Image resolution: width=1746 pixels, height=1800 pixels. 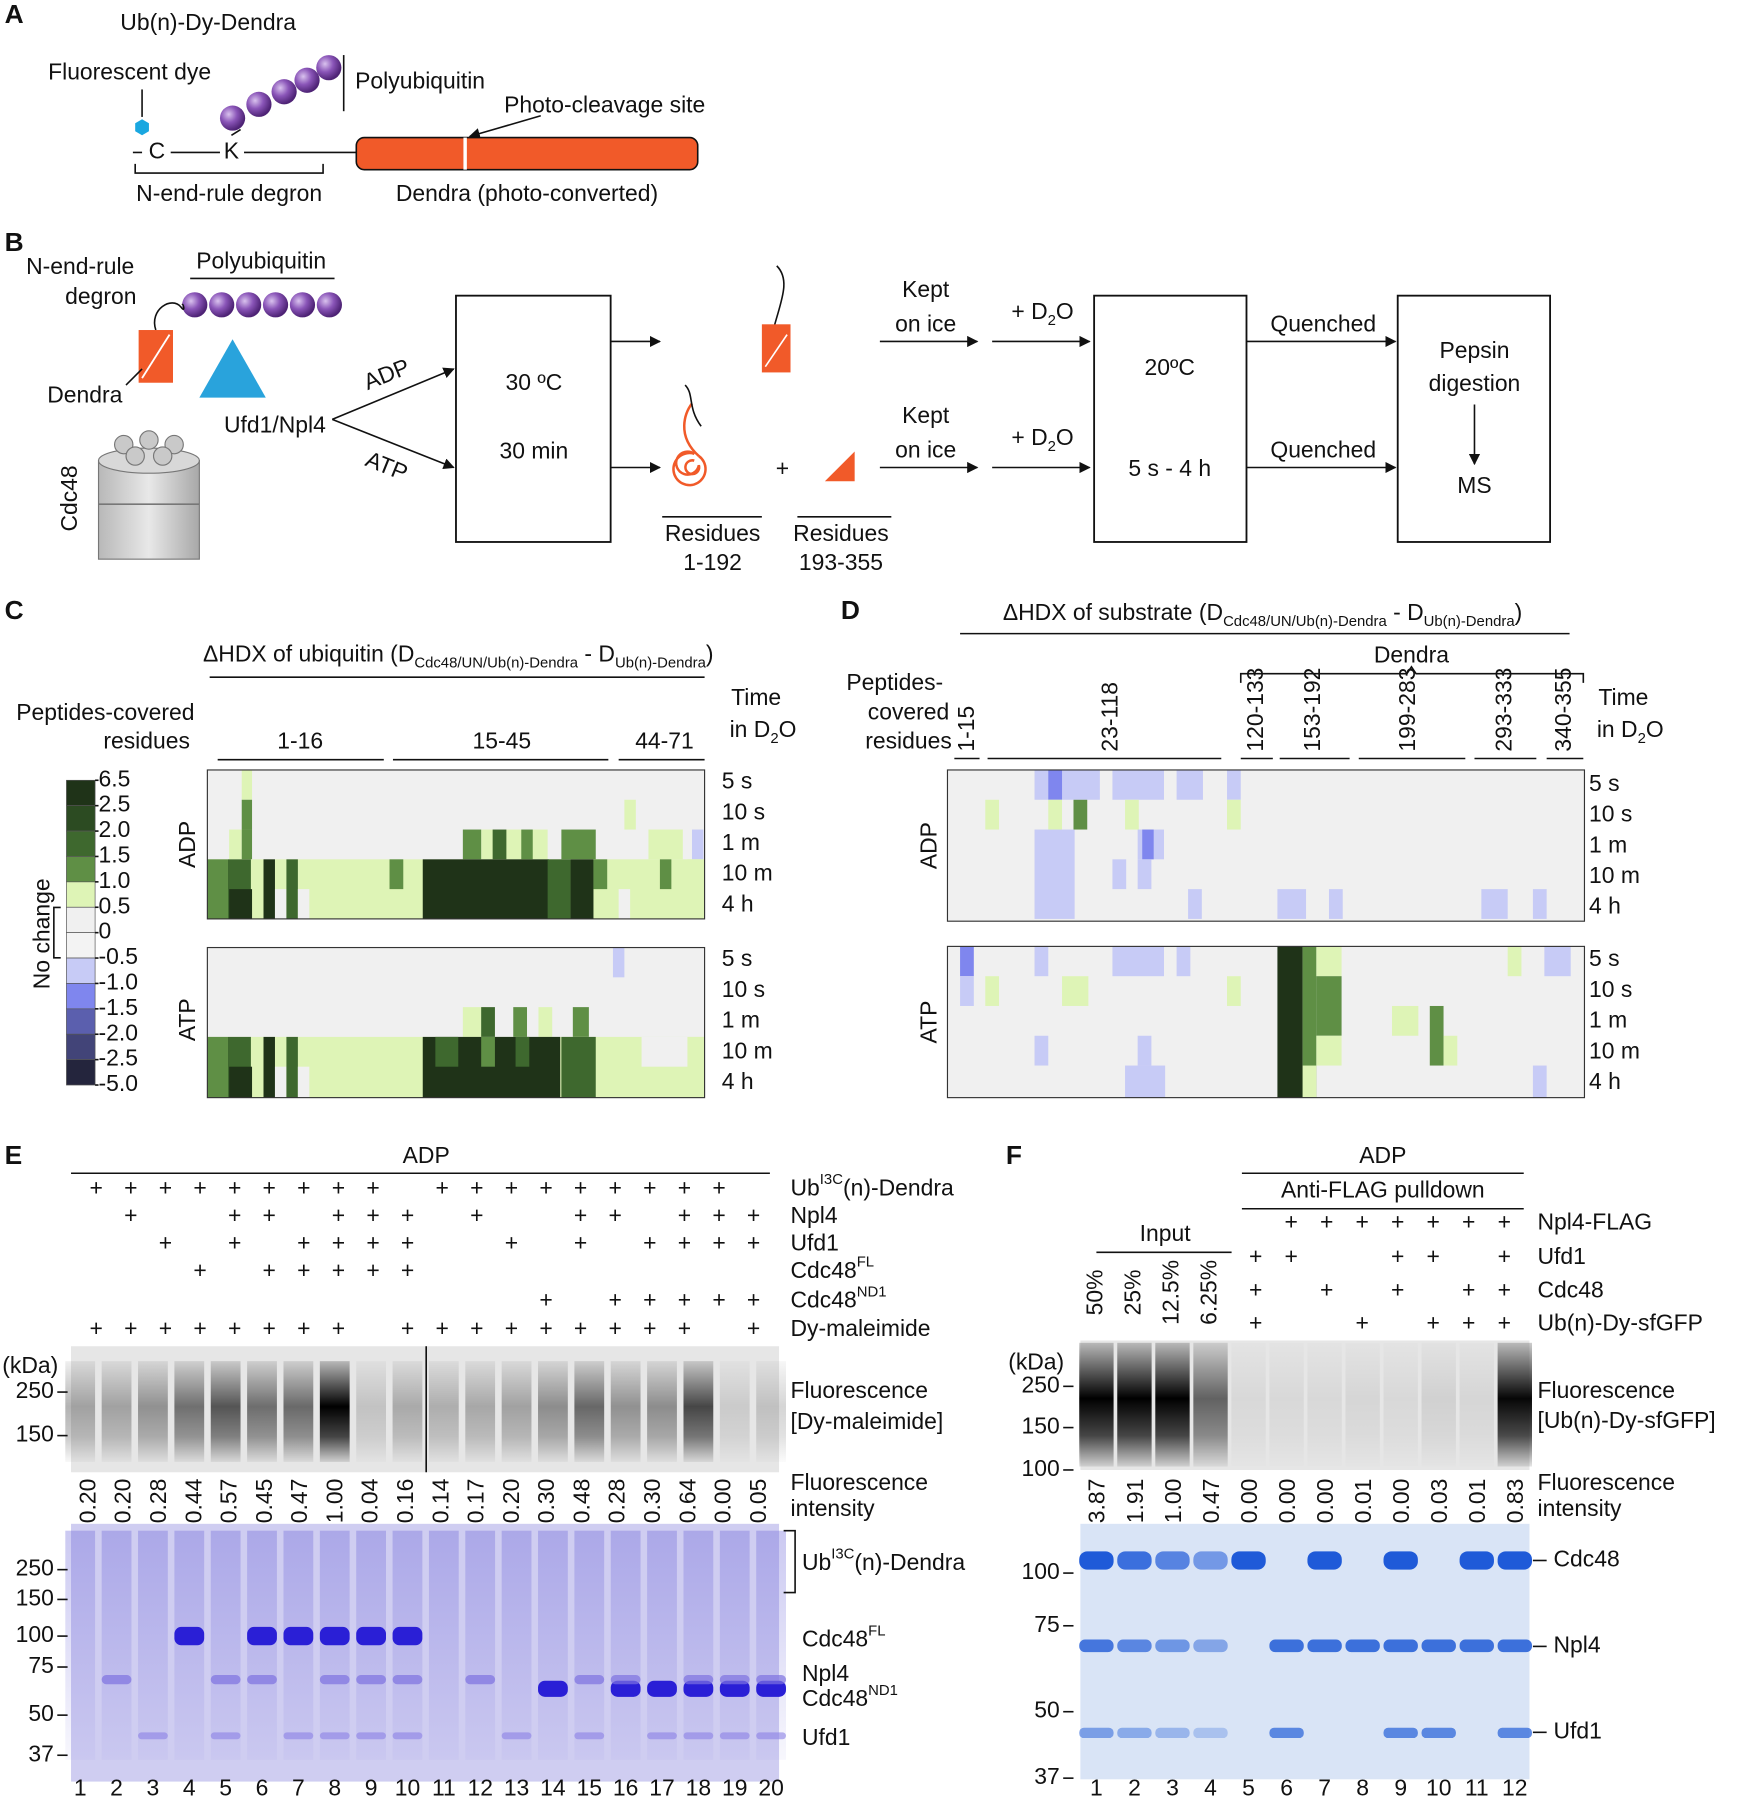 I want to click on lane-number: 8, so click(x=1362, y=1787).